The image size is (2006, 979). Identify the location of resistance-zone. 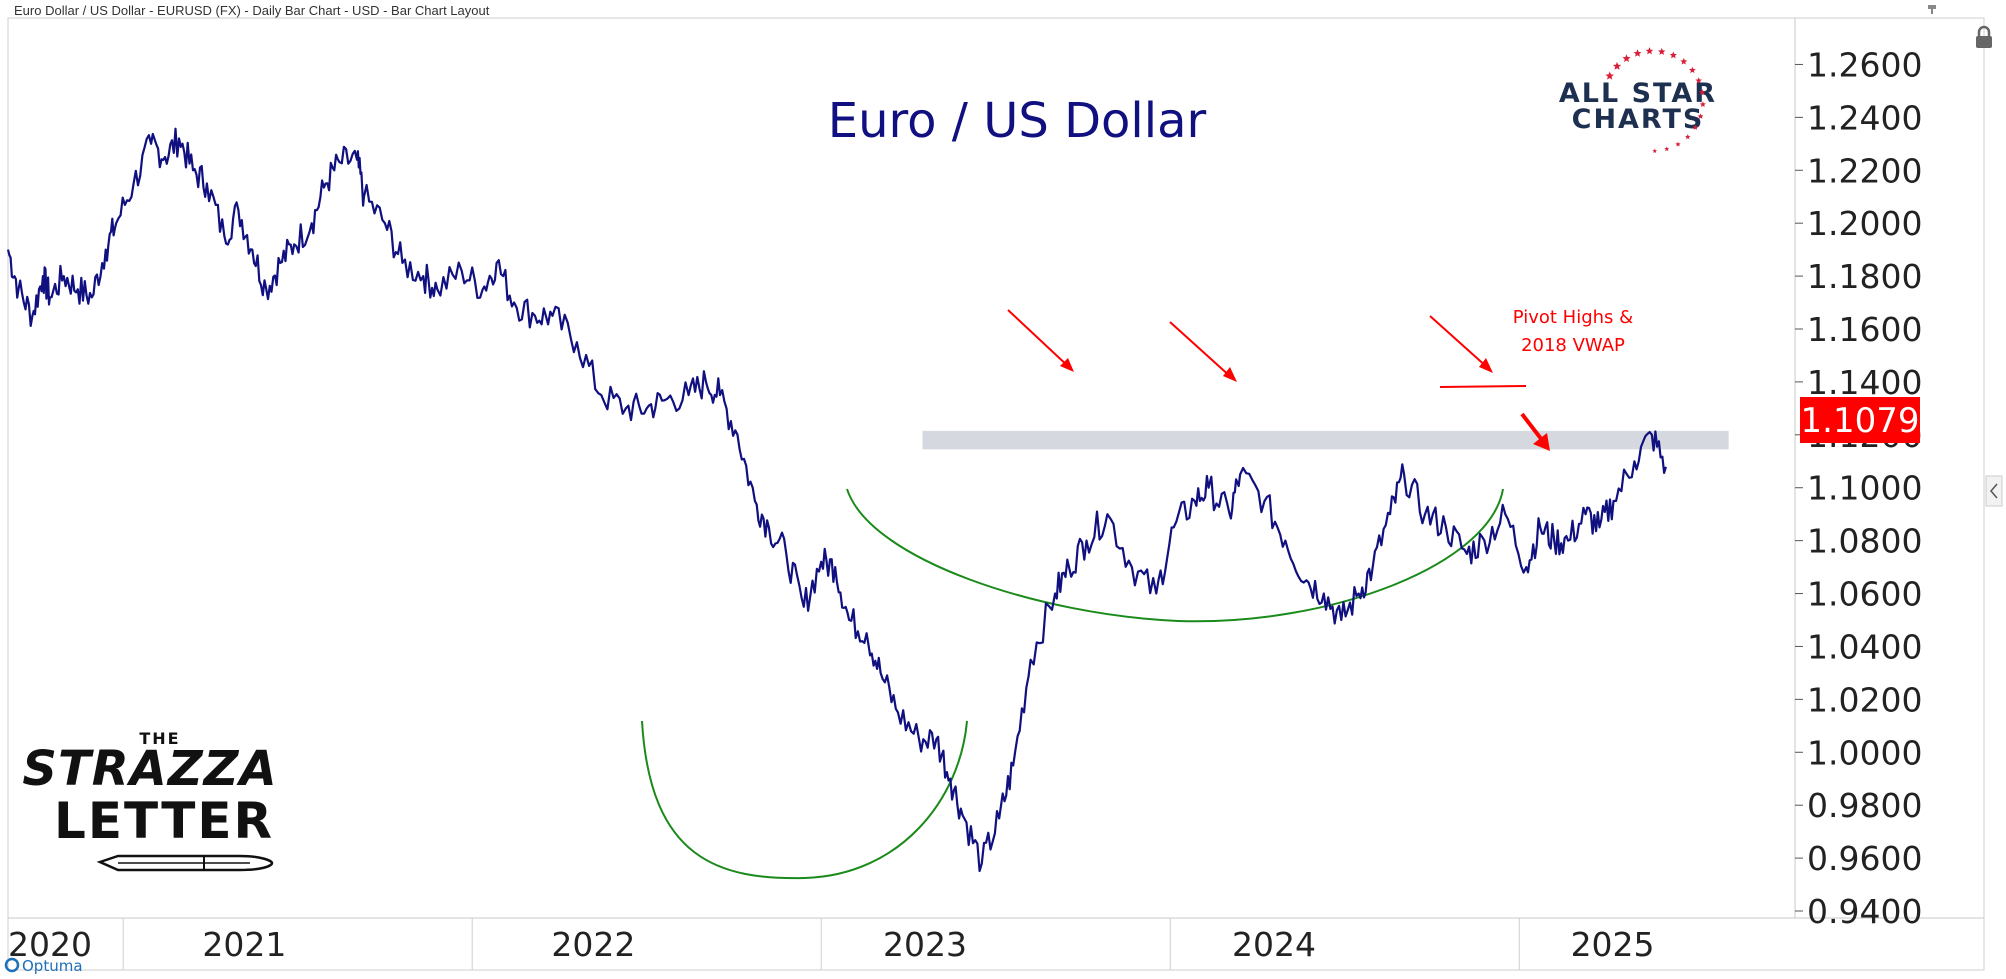
(1325, 440).